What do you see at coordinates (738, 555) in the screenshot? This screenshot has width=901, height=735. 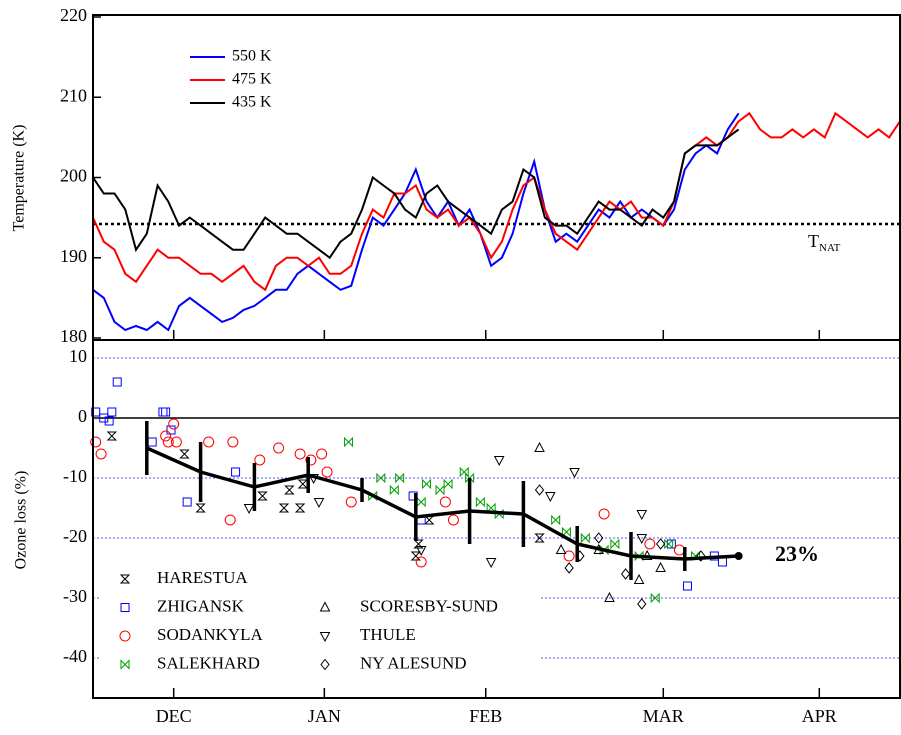 I see `mean-end-point` at bounding box center [738, 555].